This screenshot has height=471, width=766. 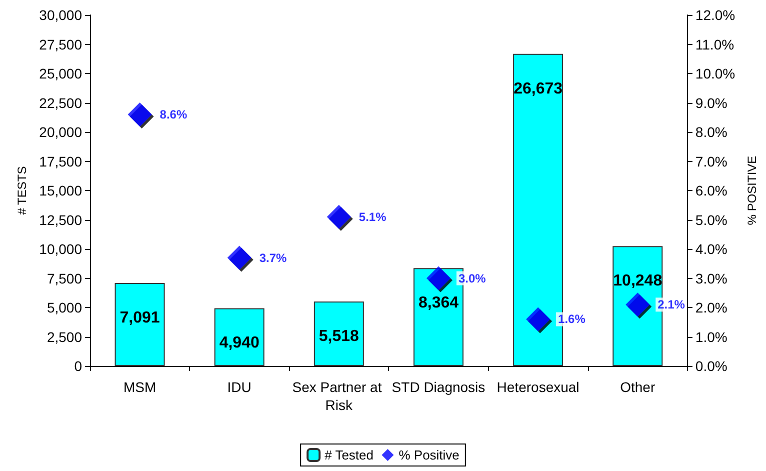 What do you see at coordinates (711, 278) in the screenshot?
I see `y2-tick-label: 3.0%` at bounding box center [711, 278].